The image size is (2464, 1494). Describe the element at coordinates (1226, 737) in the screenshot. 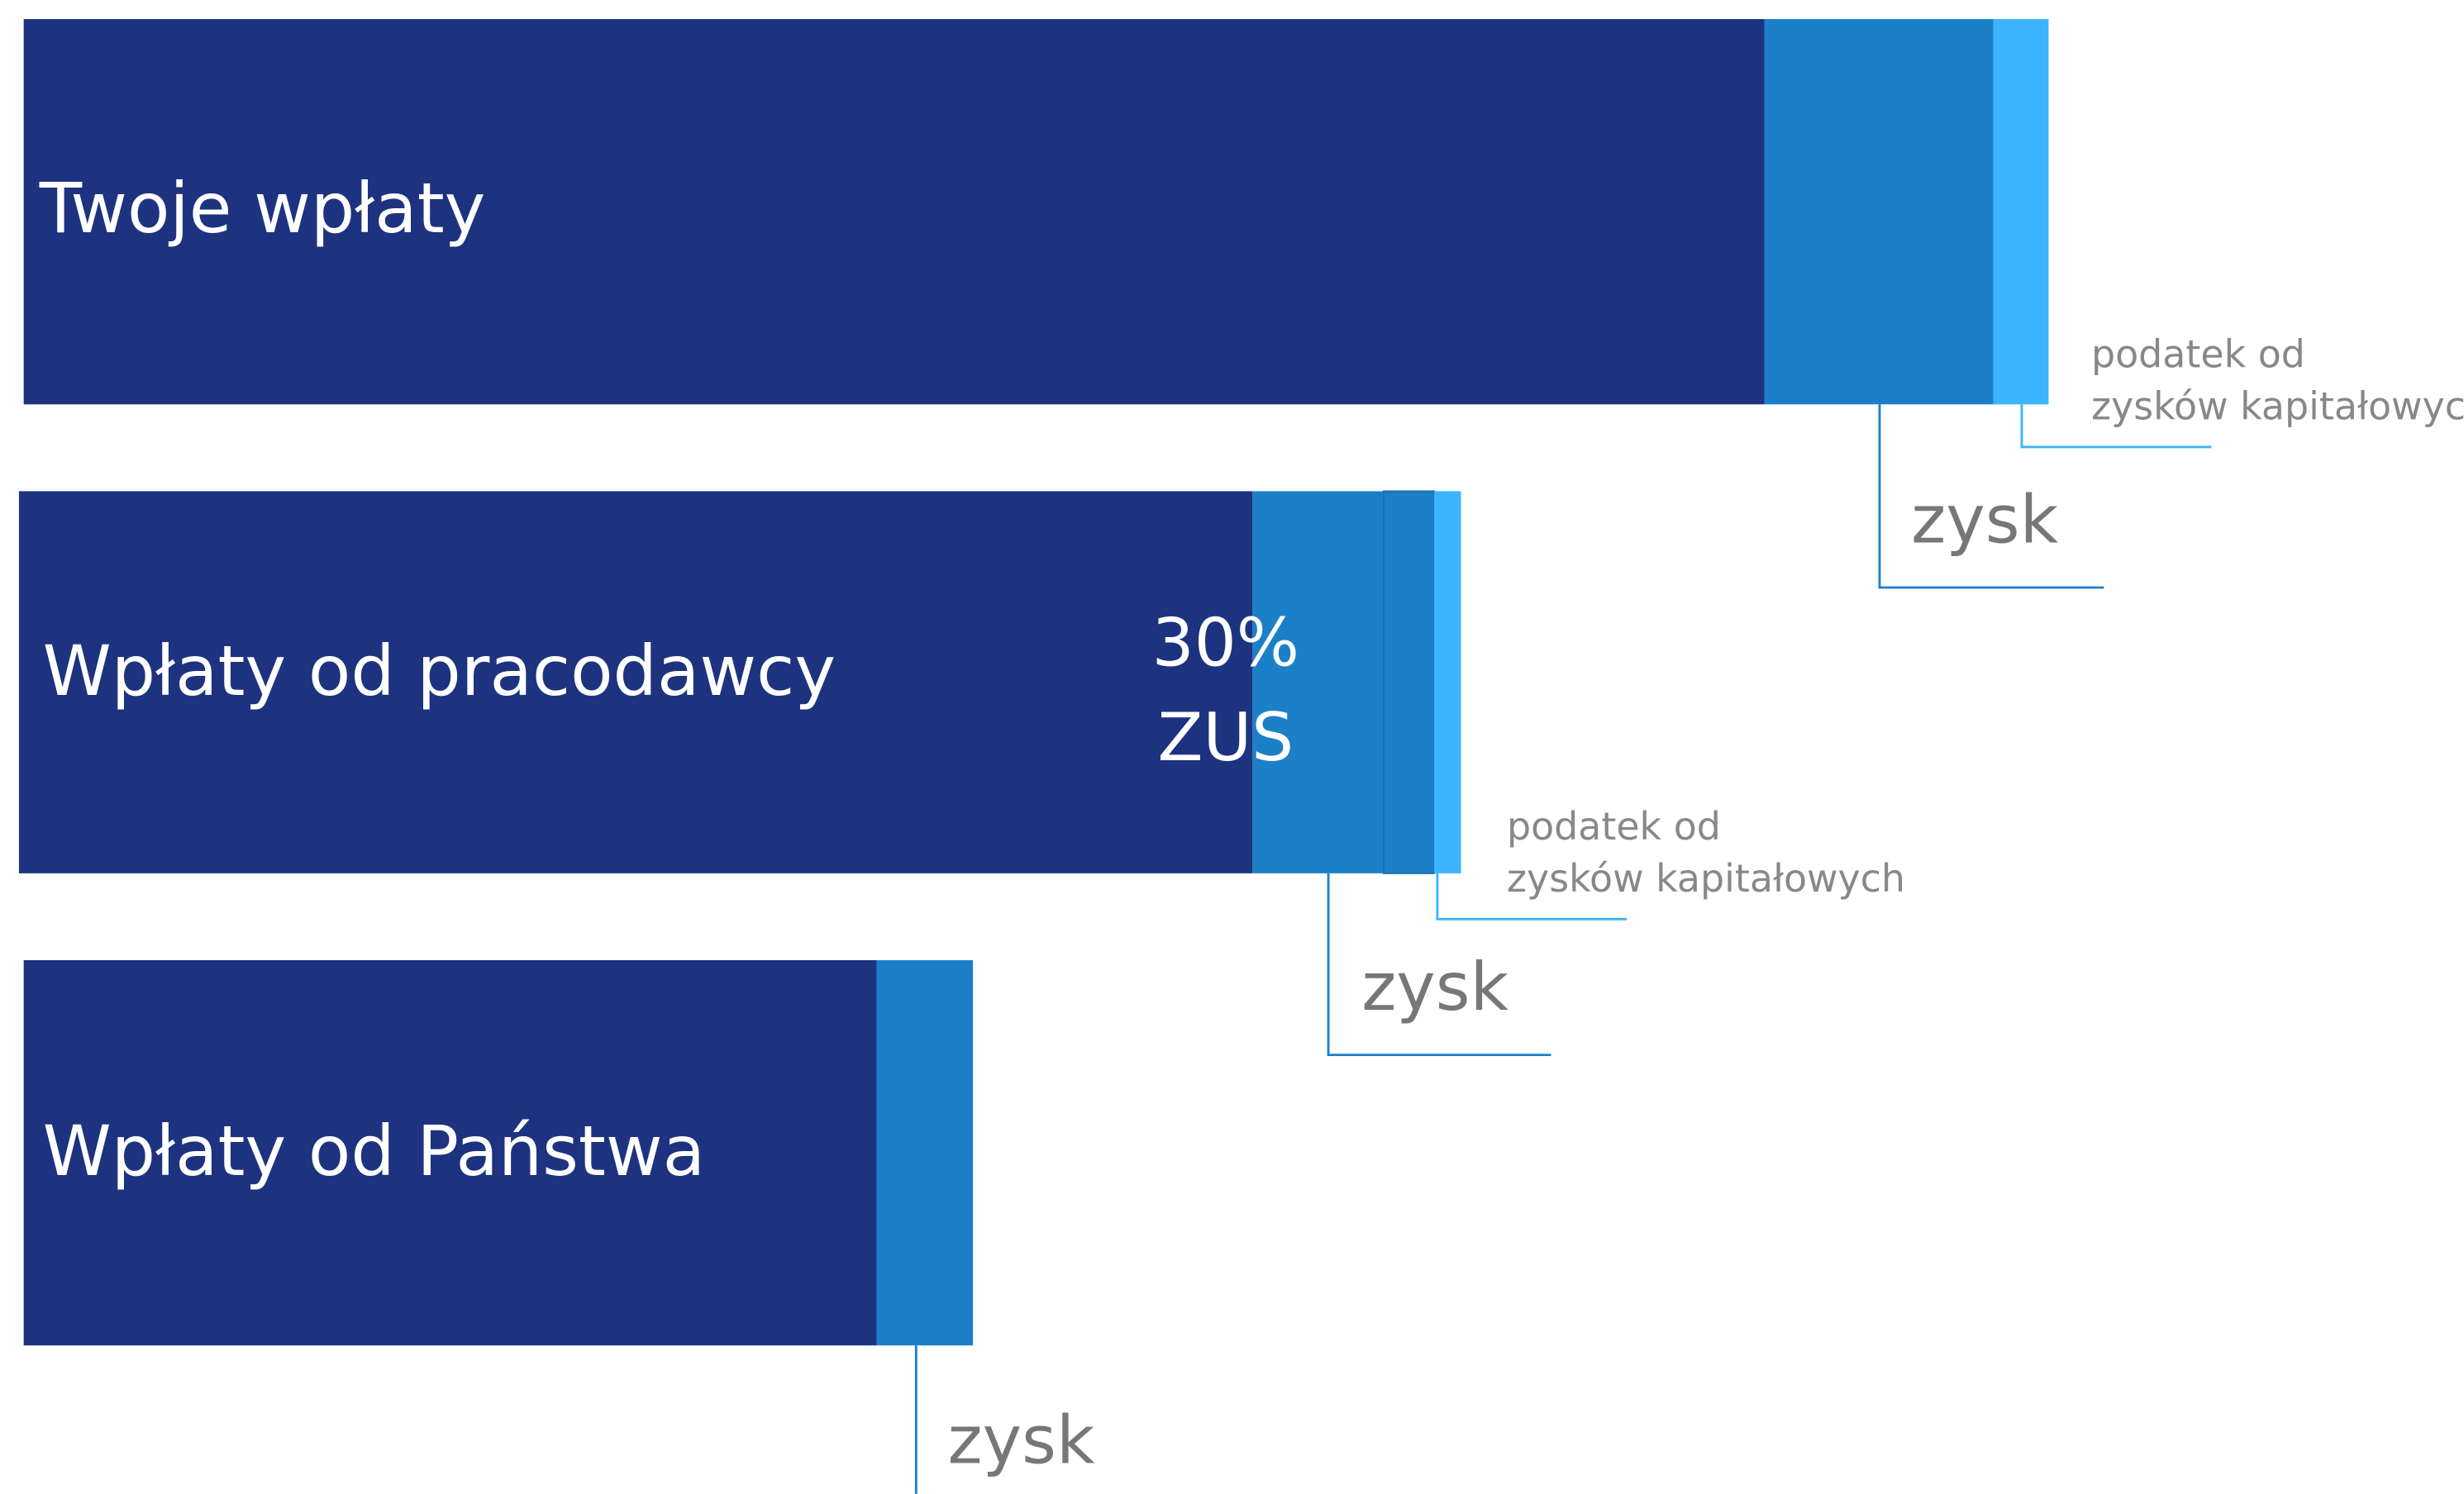

I see `note-label: ZUS` at that location.